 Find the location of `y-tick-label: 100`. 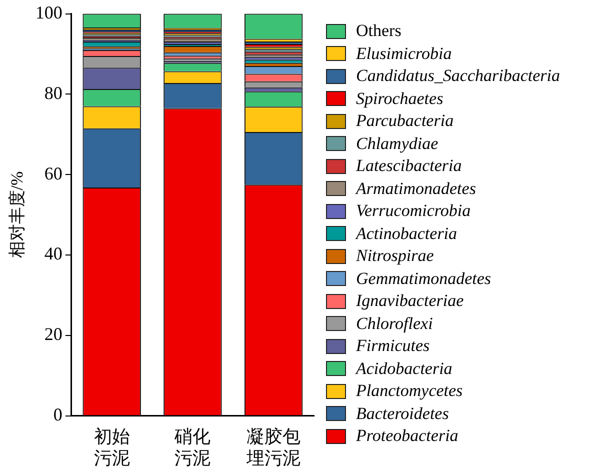

y-tick-label: 100 is located at coordinates (48, 12).